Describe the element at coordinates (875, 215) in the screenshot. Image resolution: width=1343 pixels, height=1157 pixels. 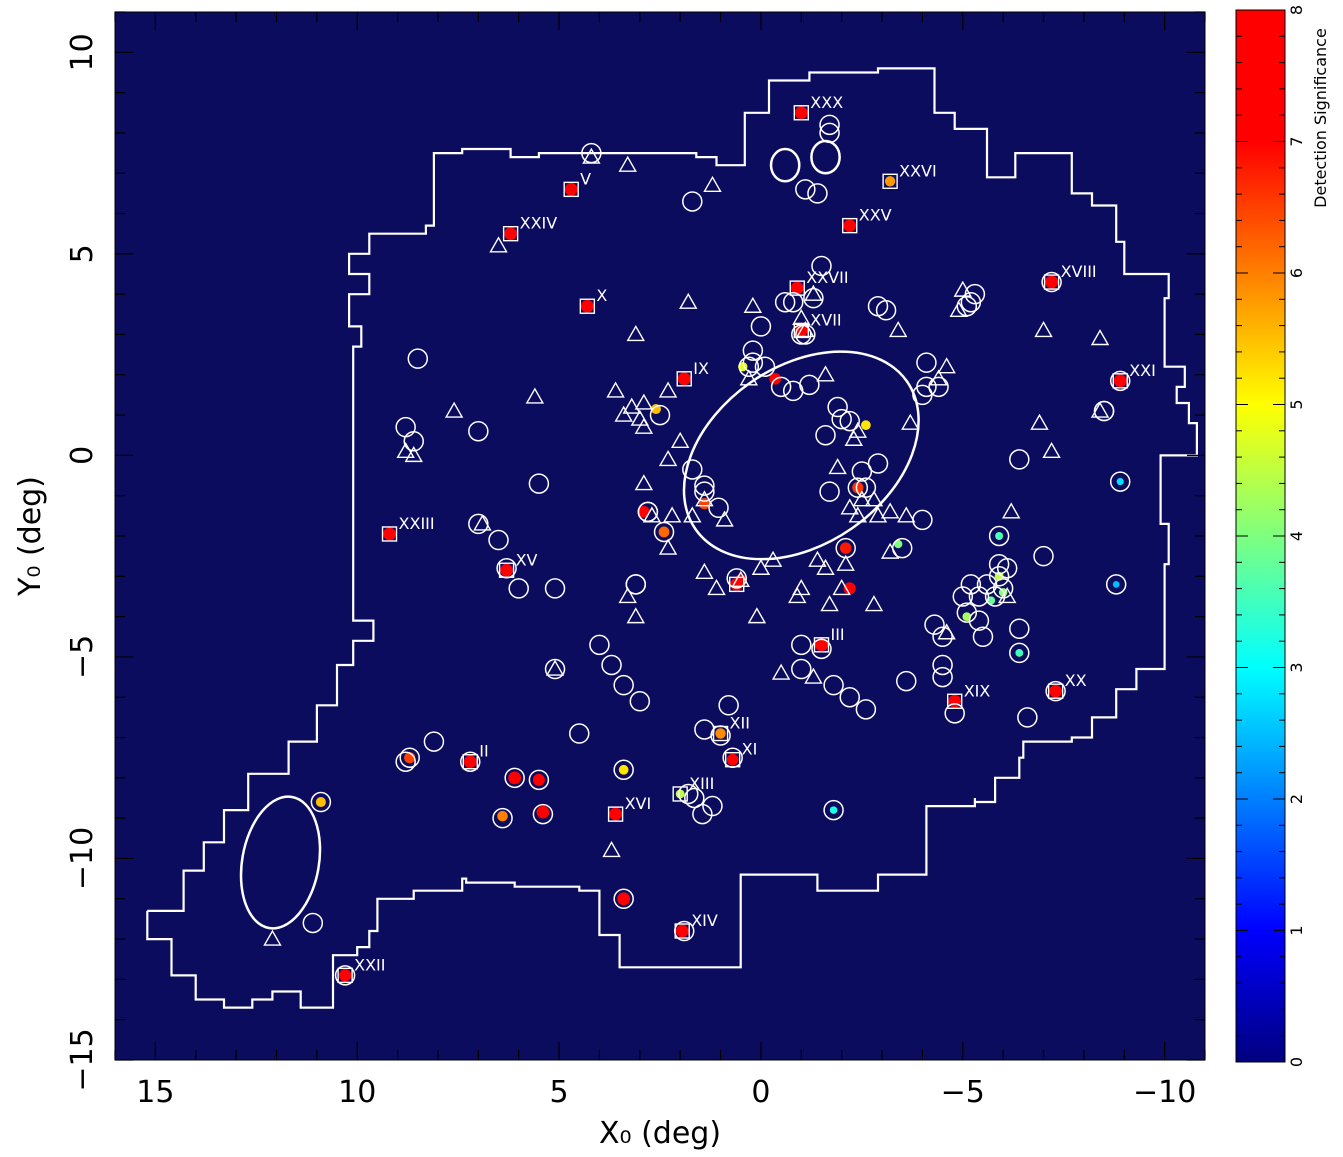
I see `detection-label-12: XXV` at that location.